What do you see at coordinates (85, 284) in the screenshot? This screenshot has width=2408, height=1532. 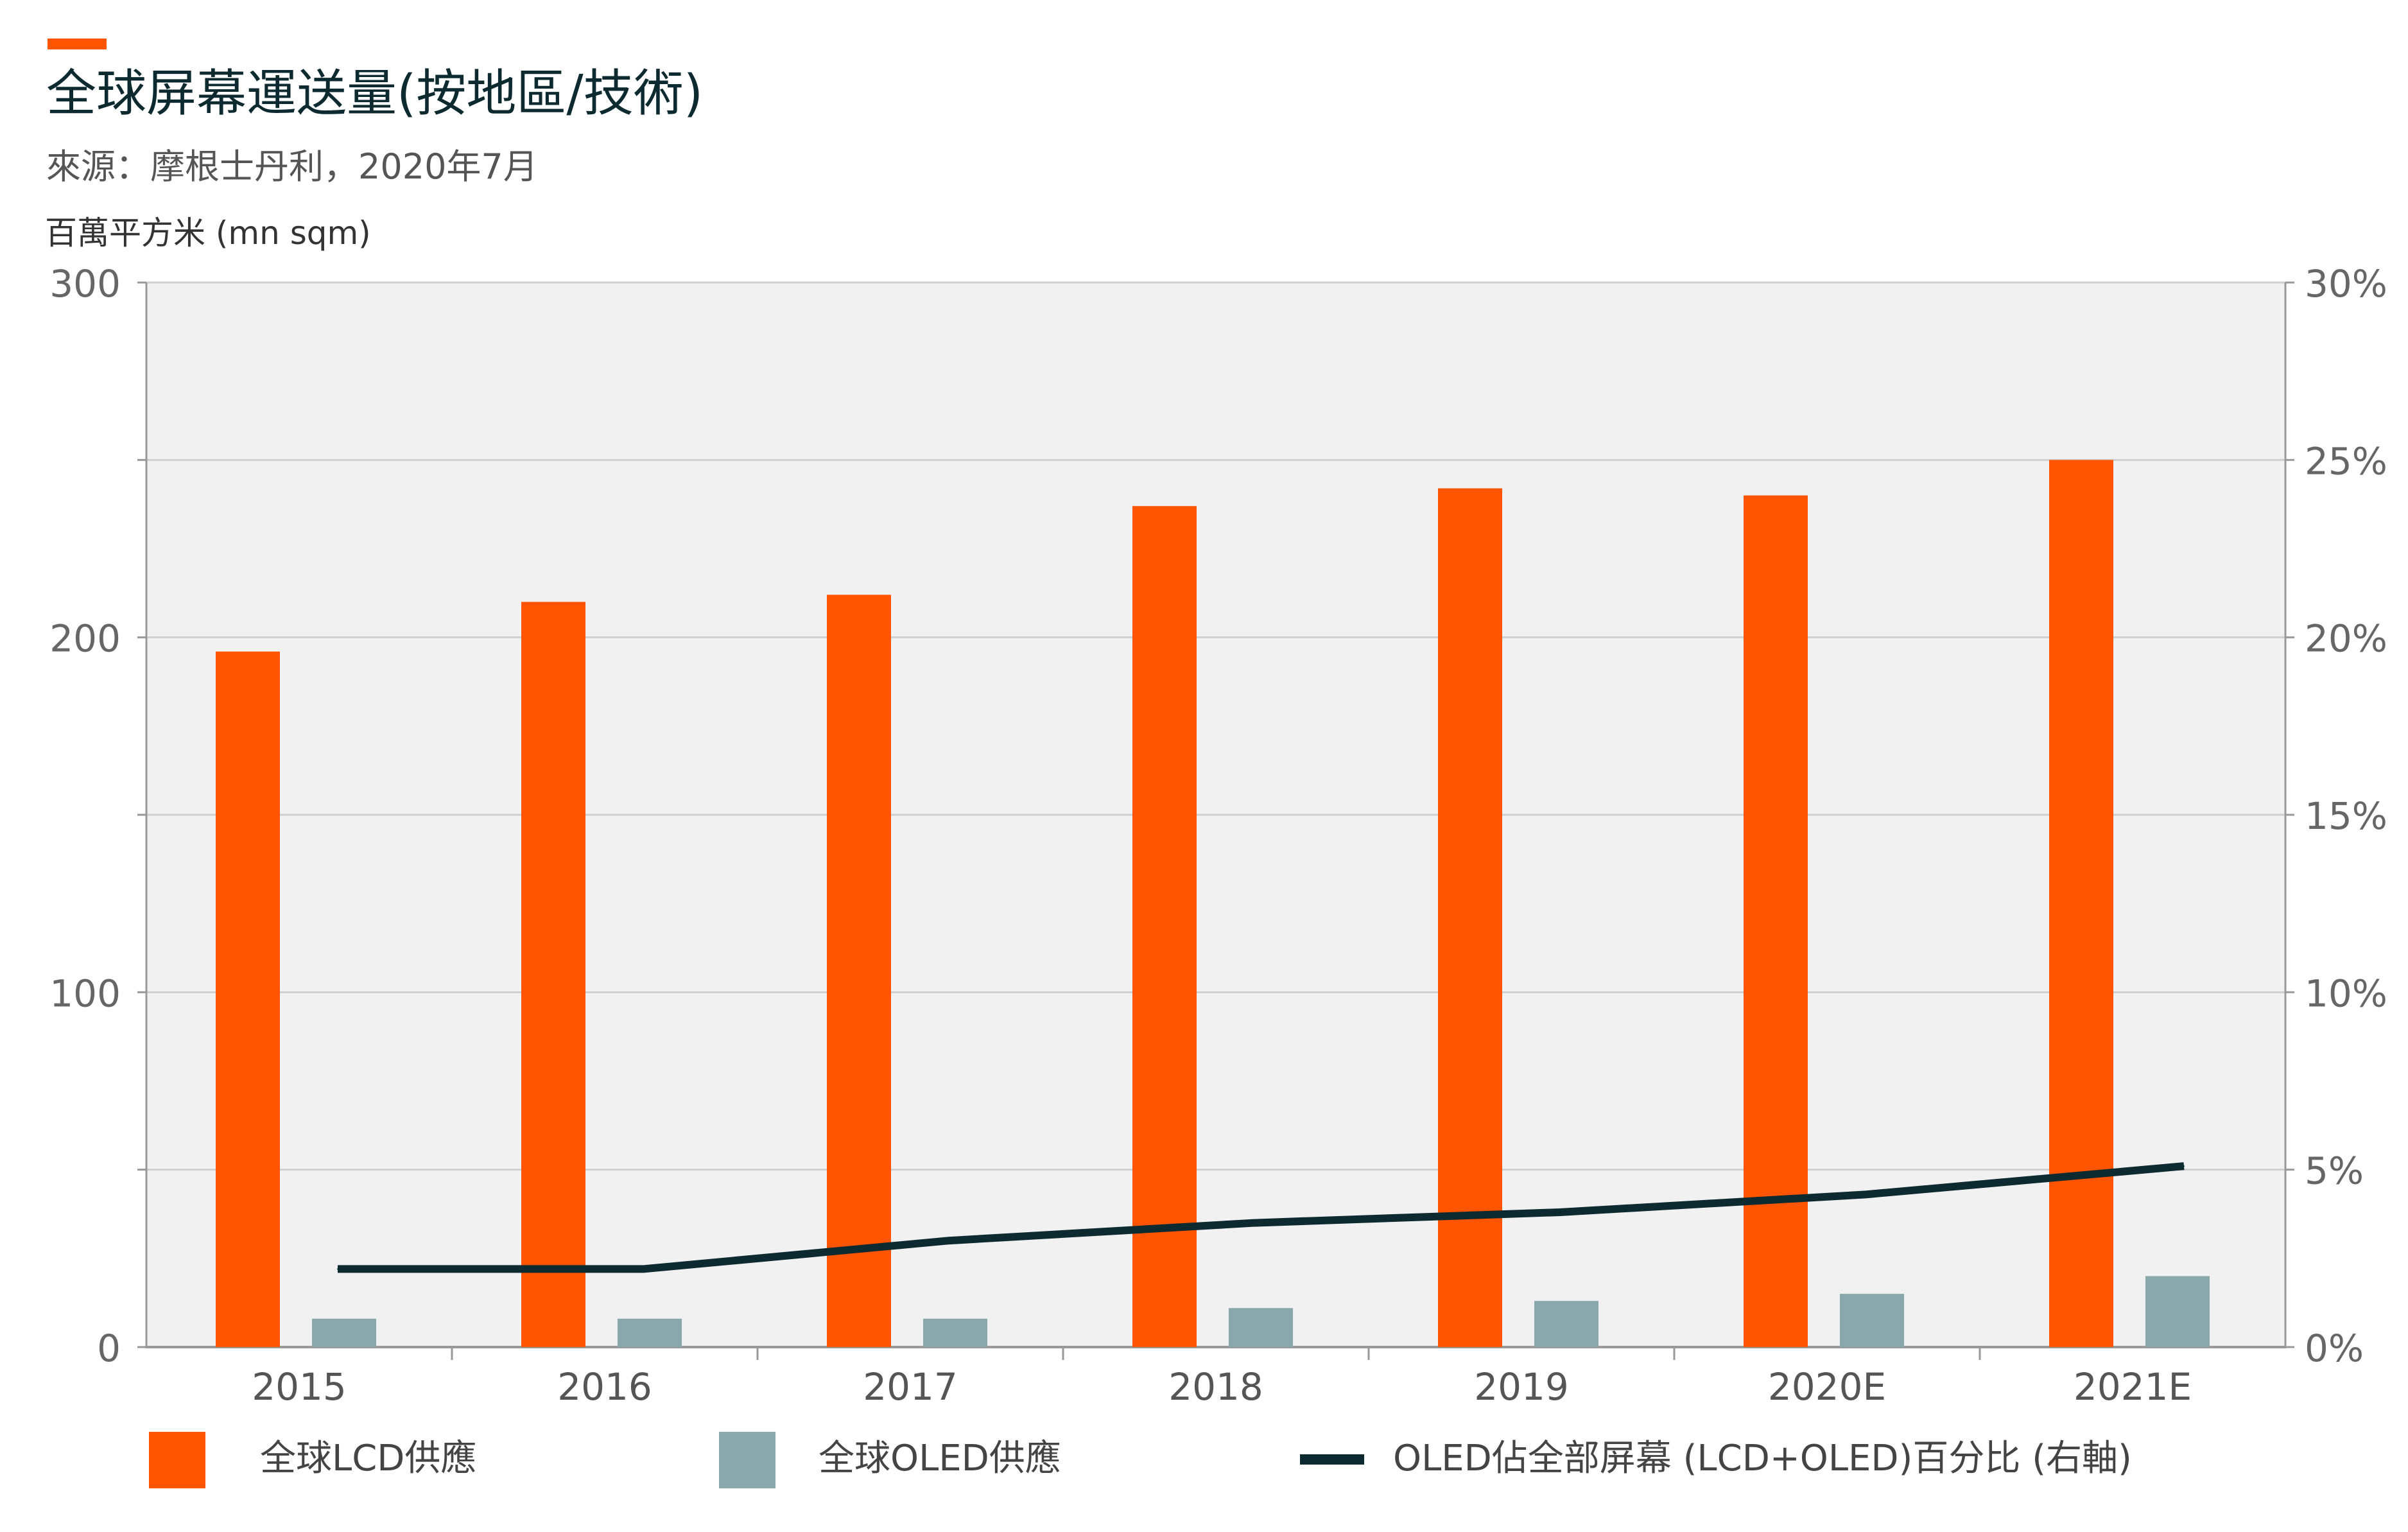 I see `y-tick-label: 300` at bounding box center [85, 284].